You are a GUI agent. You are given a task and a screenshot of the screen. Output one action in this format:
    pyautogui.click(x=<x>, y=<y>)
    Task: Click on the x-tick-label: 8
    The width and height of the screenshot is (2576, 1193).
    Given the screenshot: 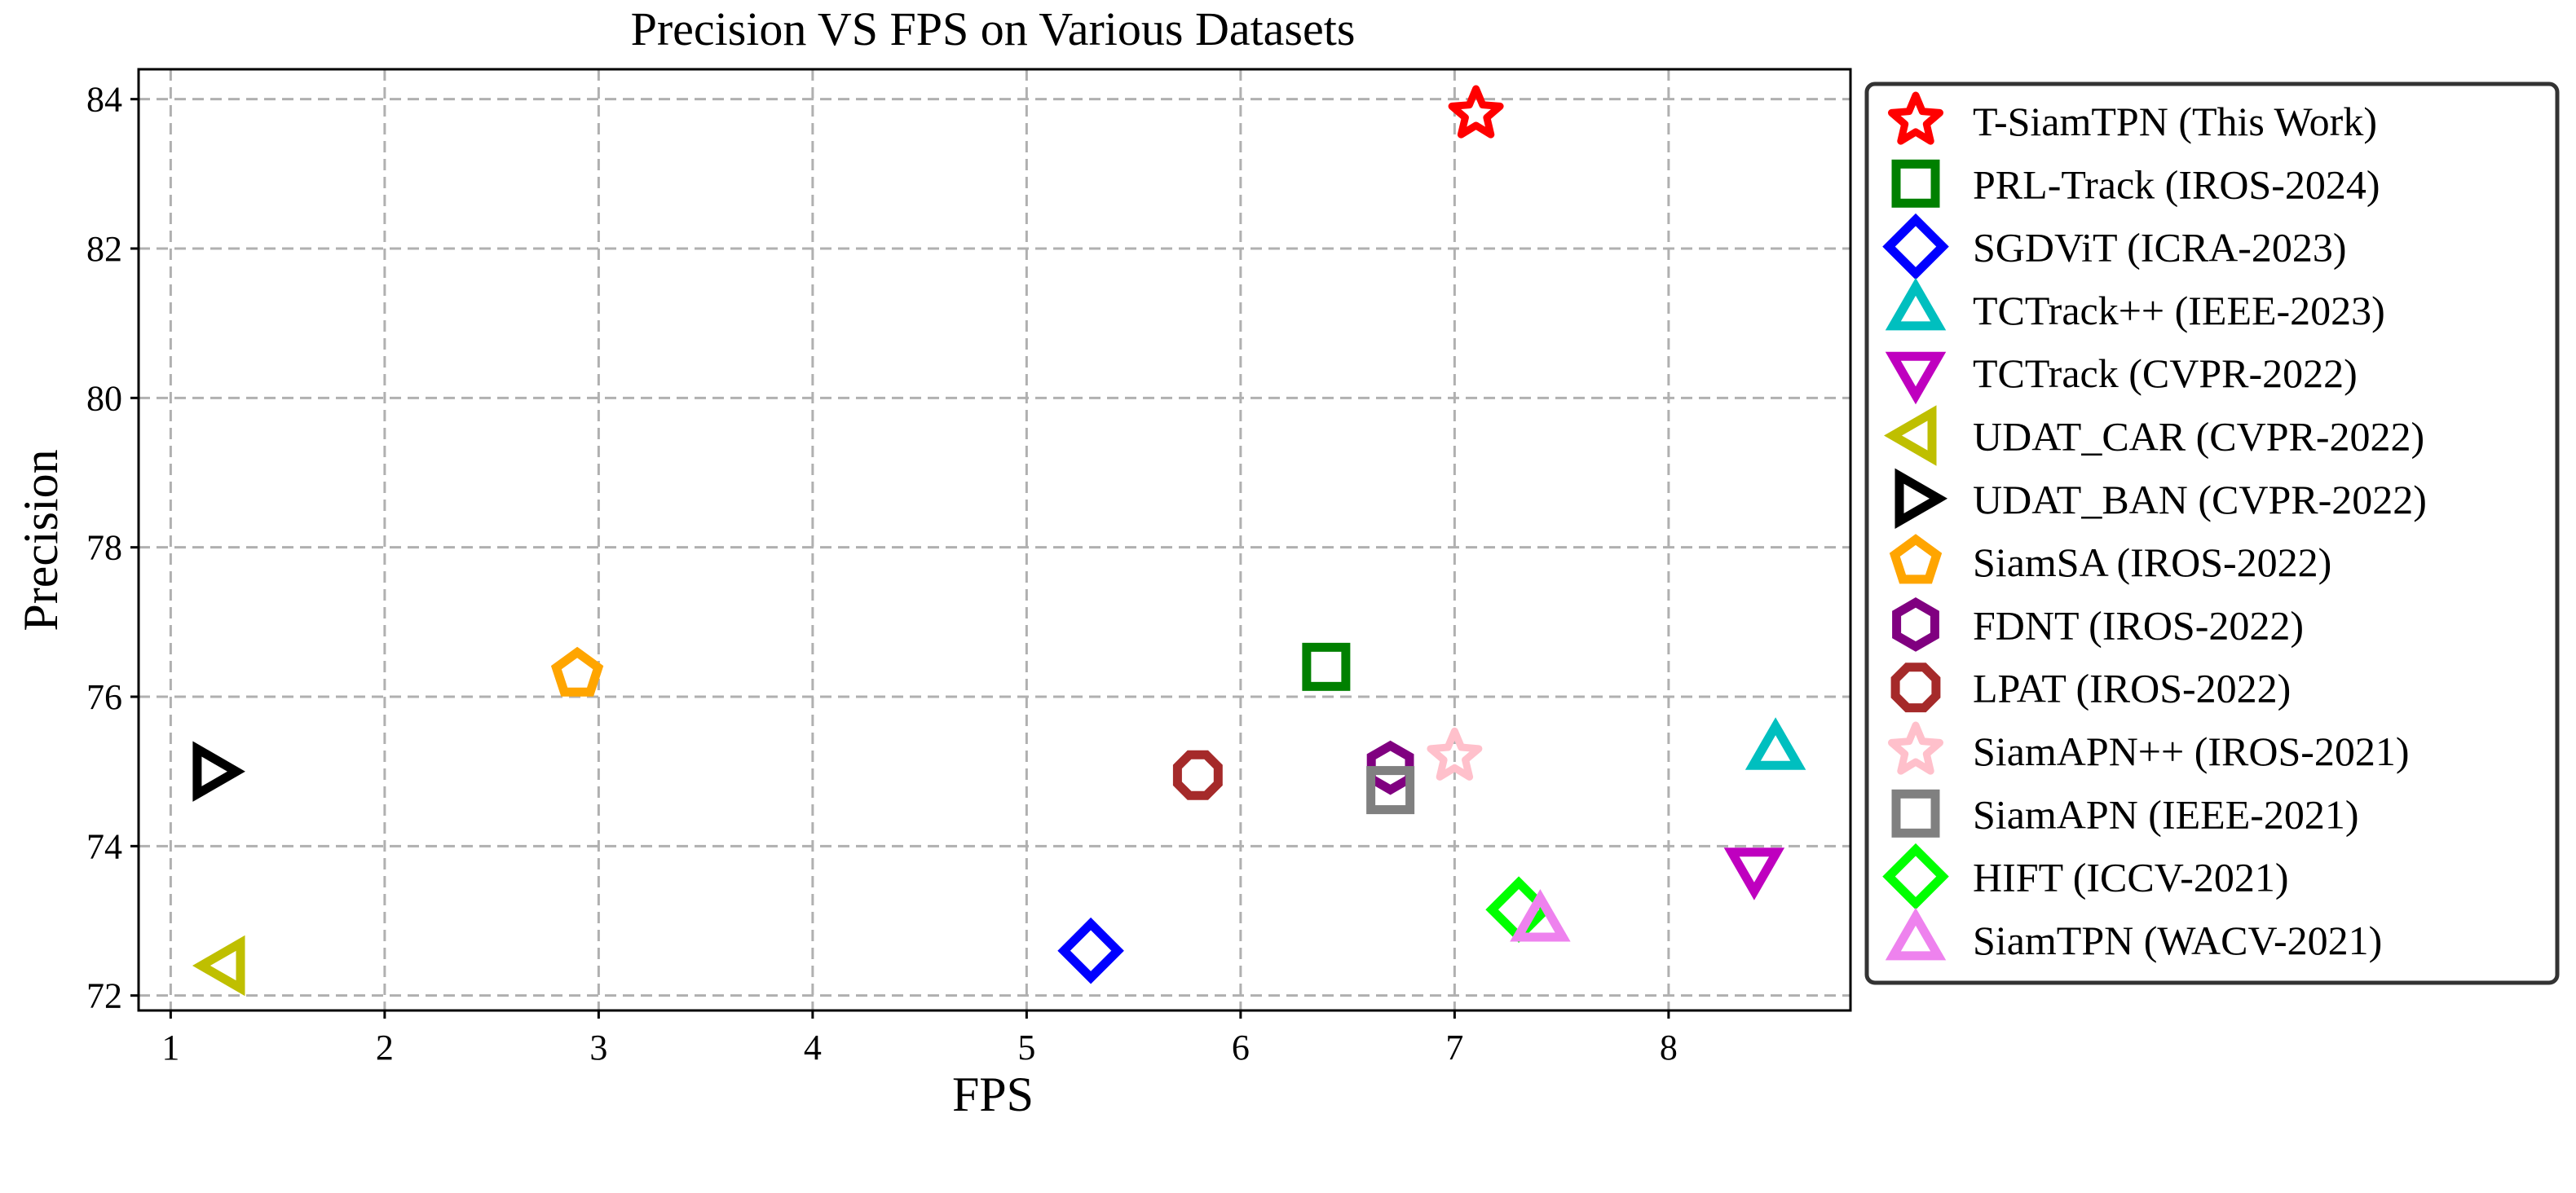 What is the action you would take?
    pyautogui.click(x=1669, y=1048)
    